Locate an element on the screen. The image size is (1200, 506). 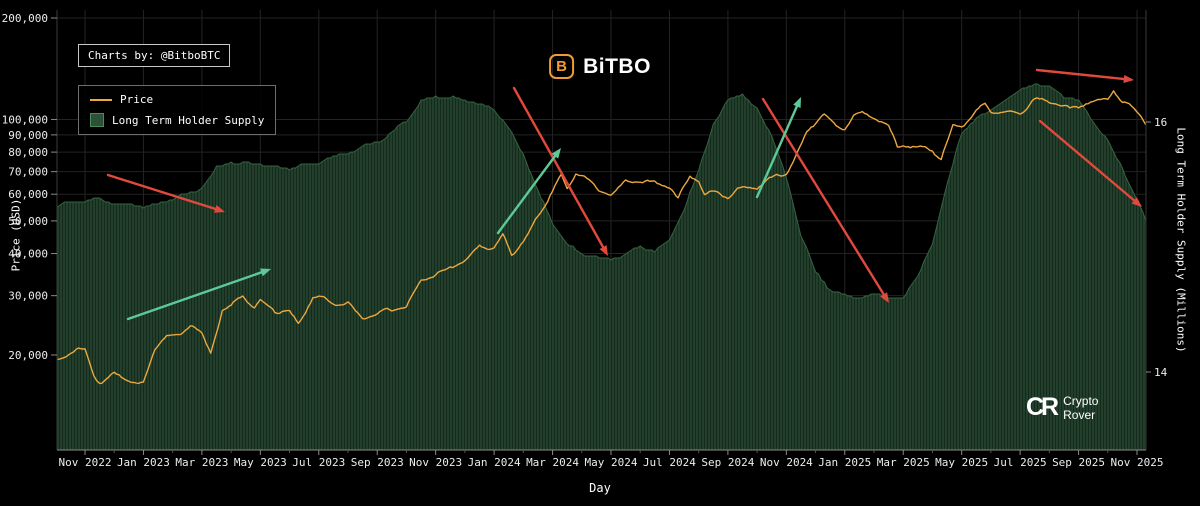
red-arrow-late-2024 is located at coordinates (824, 198).